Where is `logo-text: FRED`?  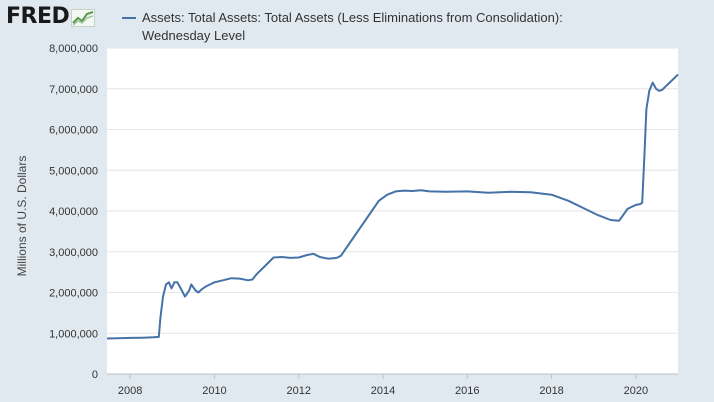 logo-text: FRED is located at coordinates (38, 16).